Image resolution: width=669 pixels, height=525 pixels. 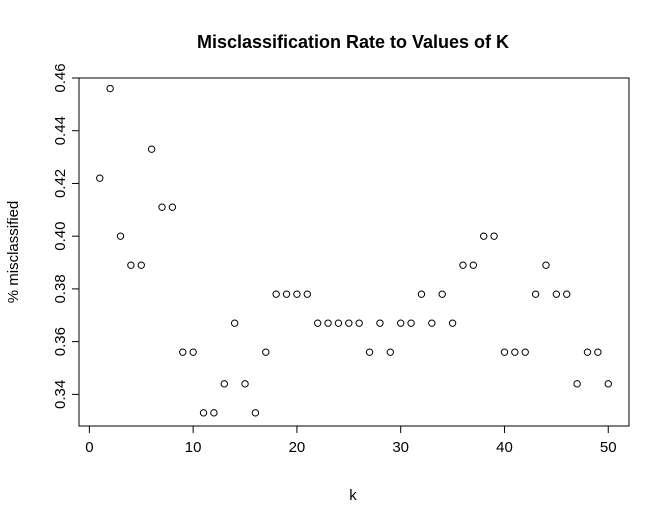 What do you see at coordinates (504, 447) in the screenshot?
I see `x-tick-label: 40` at bounding box center [504, 447].